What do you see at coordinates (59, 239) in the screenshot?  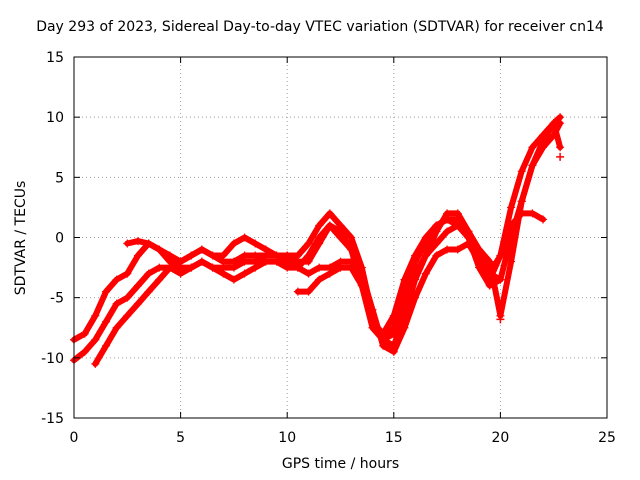 I see `y-tick-label: 0` at bounding box center [59, 239].